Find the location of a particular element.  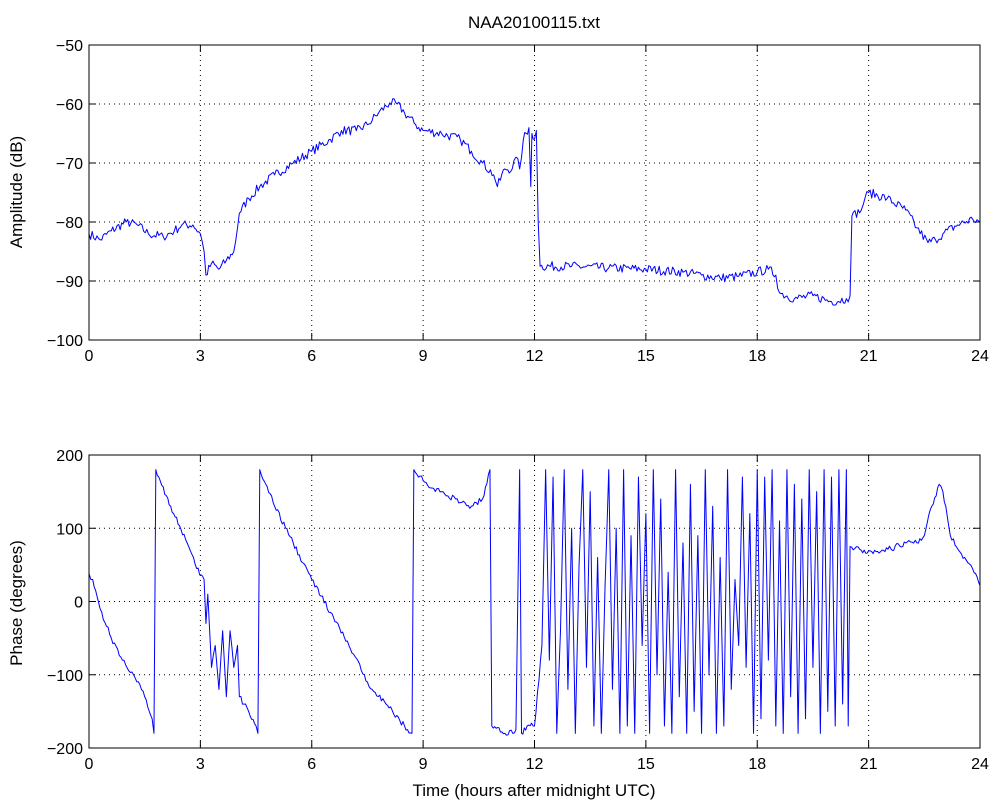

phase-x-tick-label: 3 is located at coordinates (200, 764).